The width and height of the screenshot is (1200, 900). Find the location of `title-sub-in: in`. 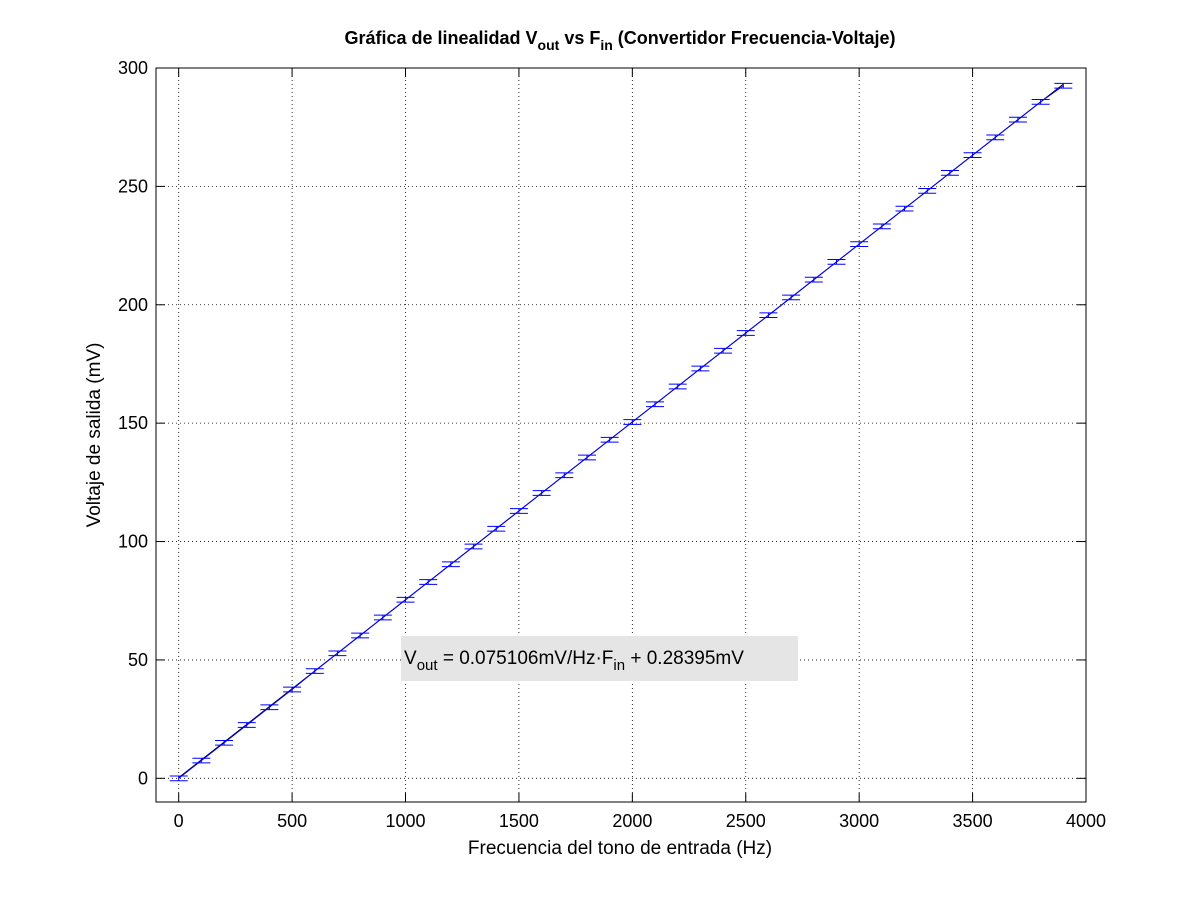

title-sub-in: in is located at coordinates (606, 45).